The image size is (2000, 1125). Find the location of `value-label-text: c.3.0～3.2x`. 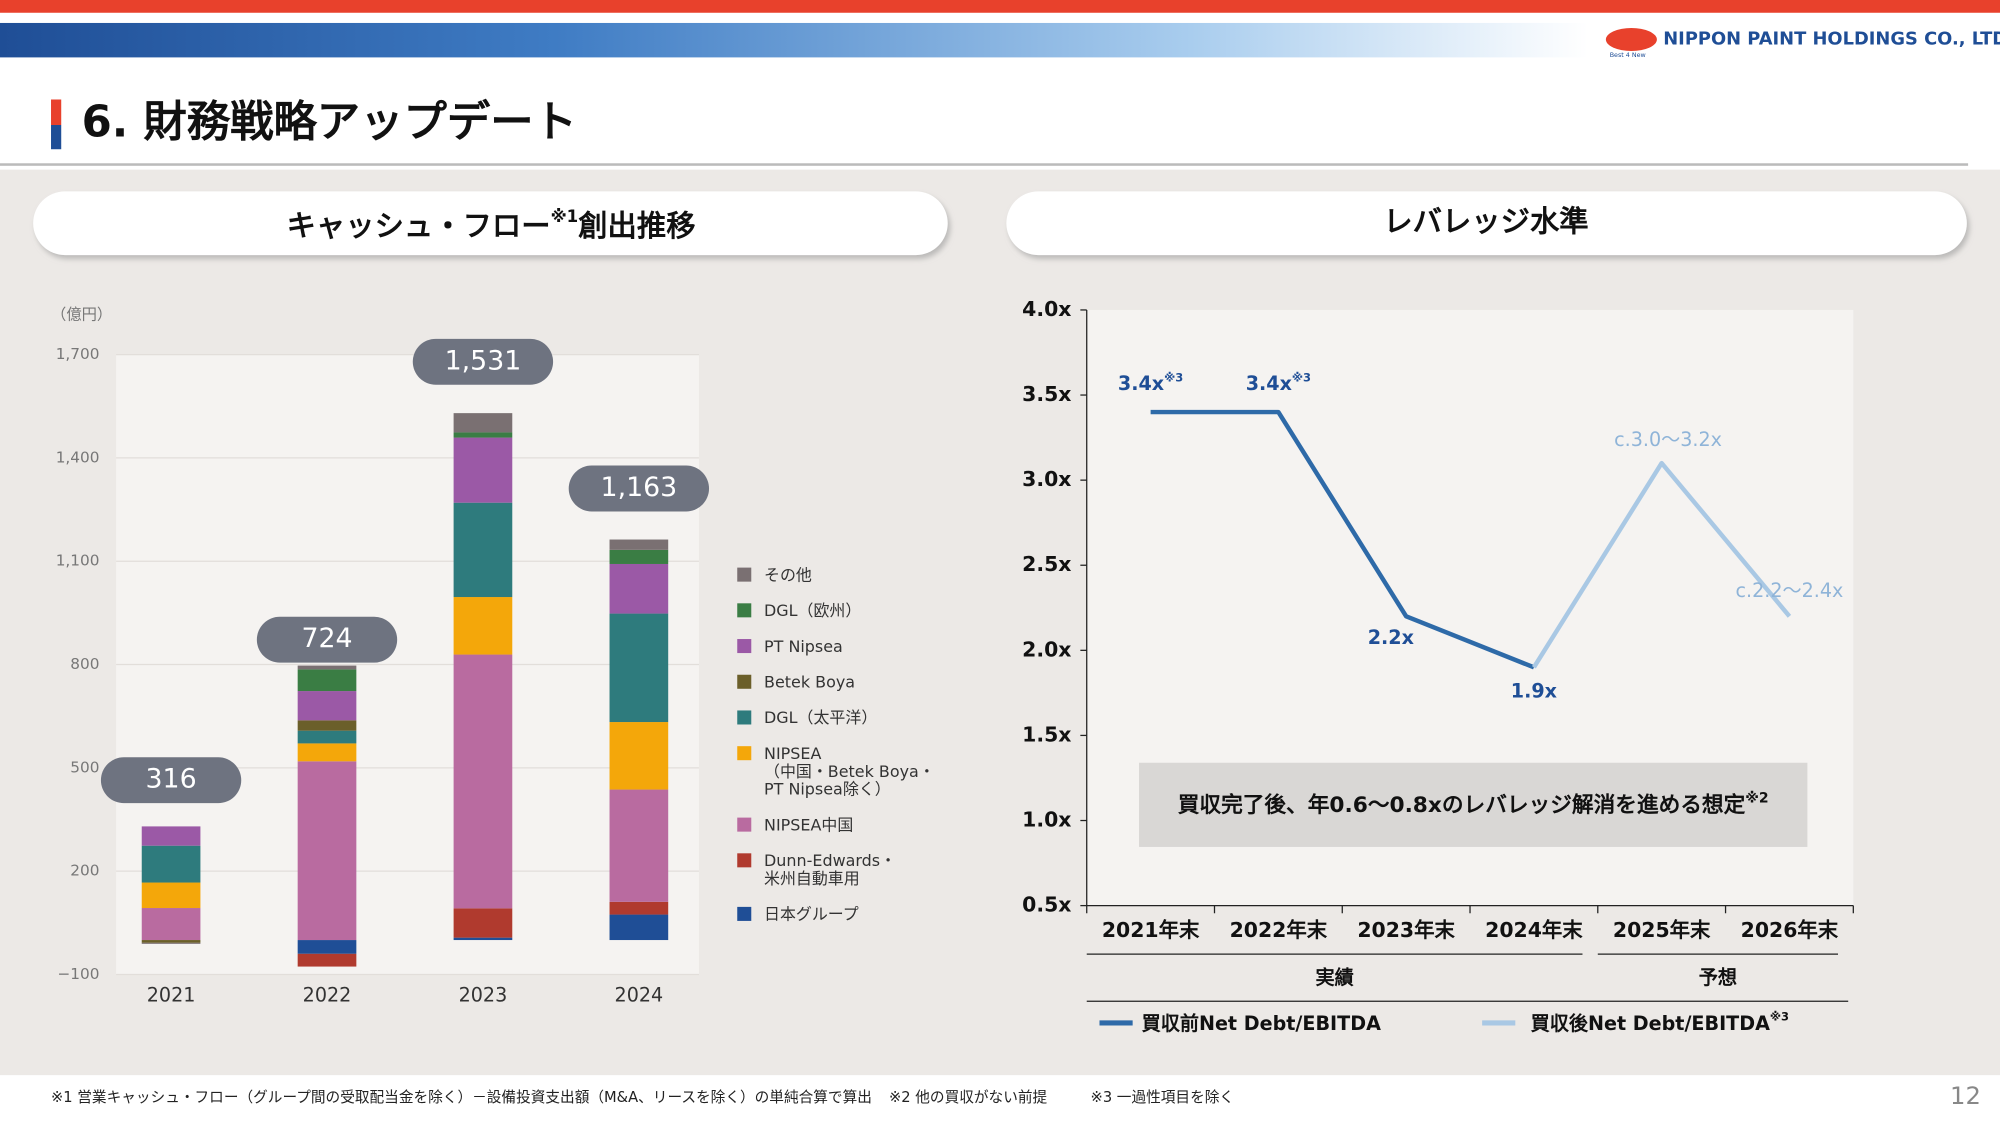

value-label-text: c.3.0～3.2x is located at coordinates (1668, 439).